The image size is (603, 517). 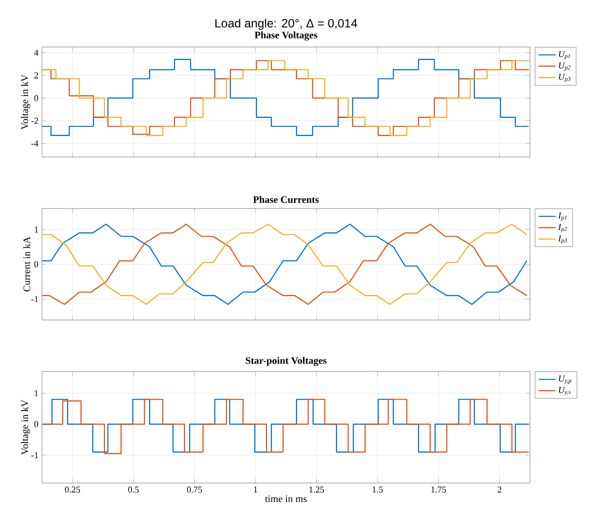 I want to click on chart-subtitle: Phase Voltages, so click(x=286, y=36).